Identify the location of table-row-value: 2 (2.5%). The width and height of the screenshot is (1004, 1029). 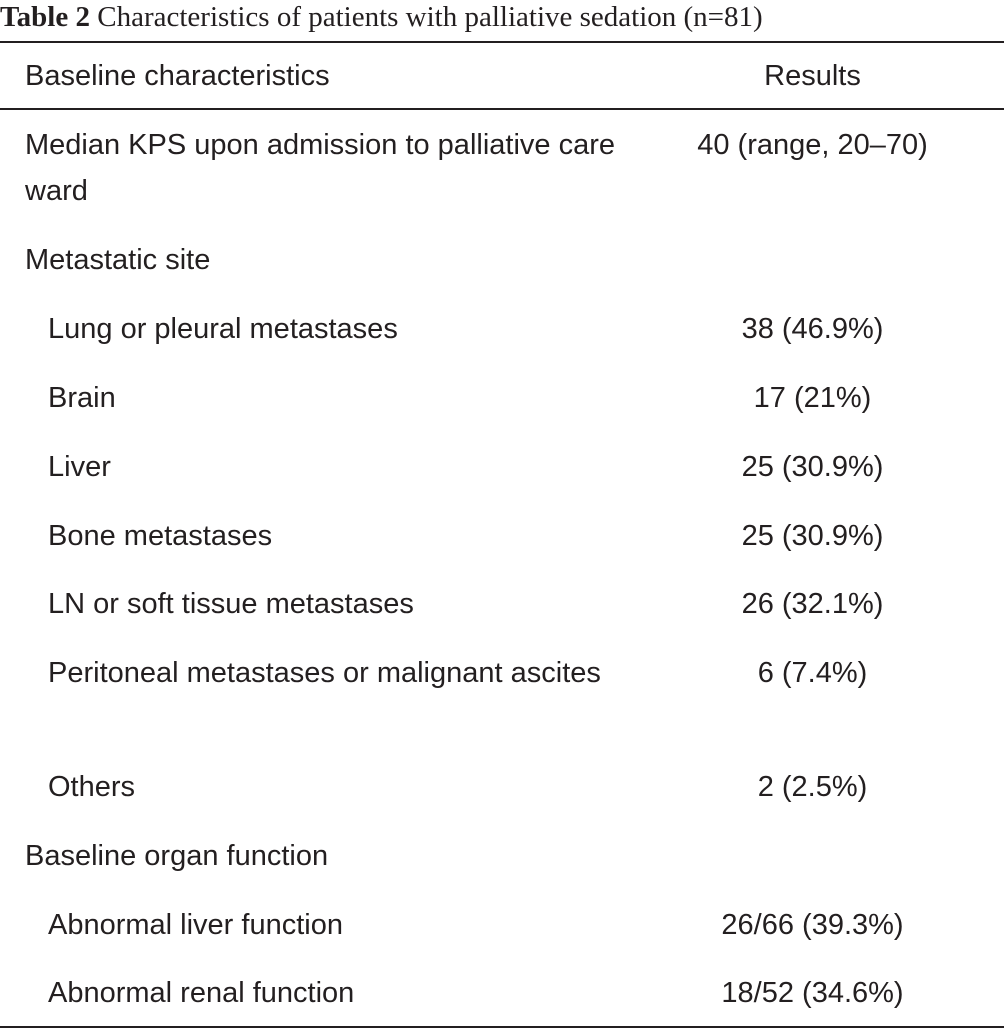
(812, 787).